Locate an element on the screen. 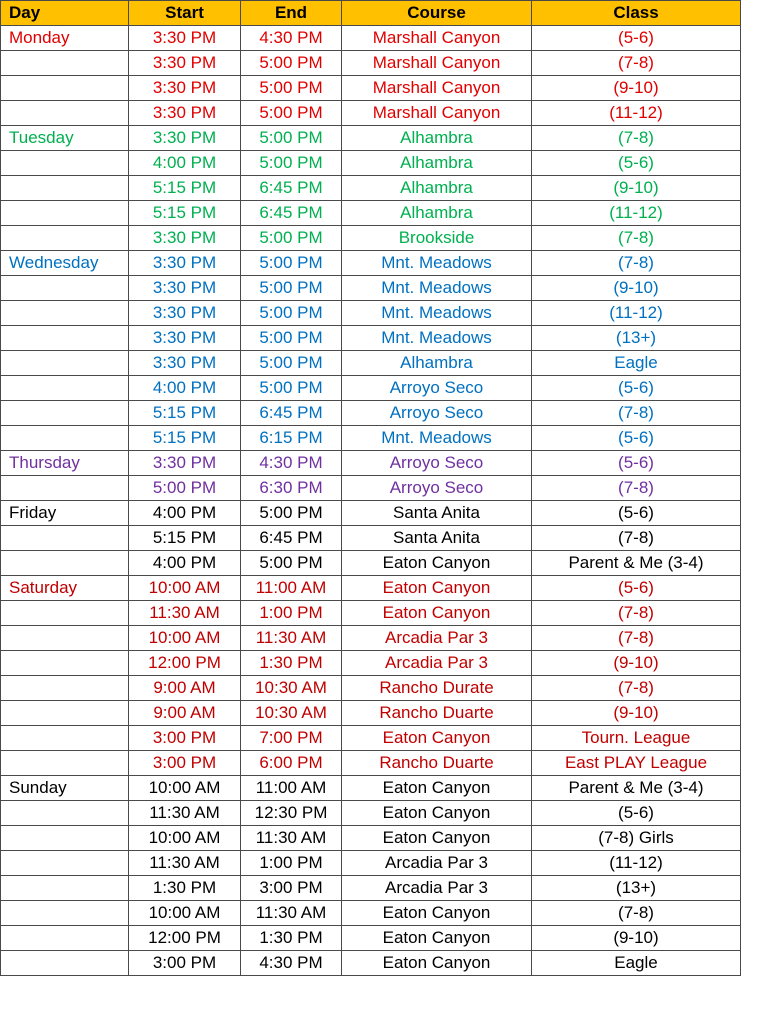  cell-class: East PLAY League is located at coordinates (636, 763).